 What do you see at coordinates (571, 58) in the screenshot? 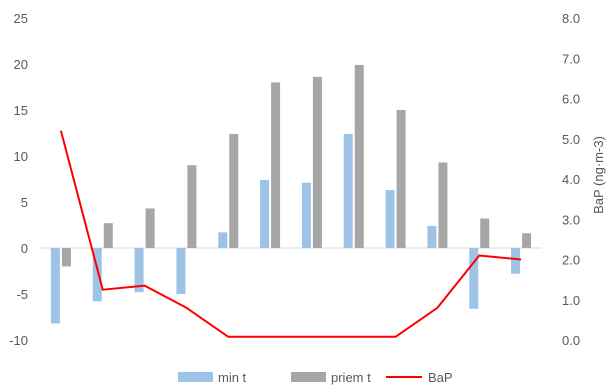
I see `right-tick-label: 7.0` at bounding box center [571, 58].